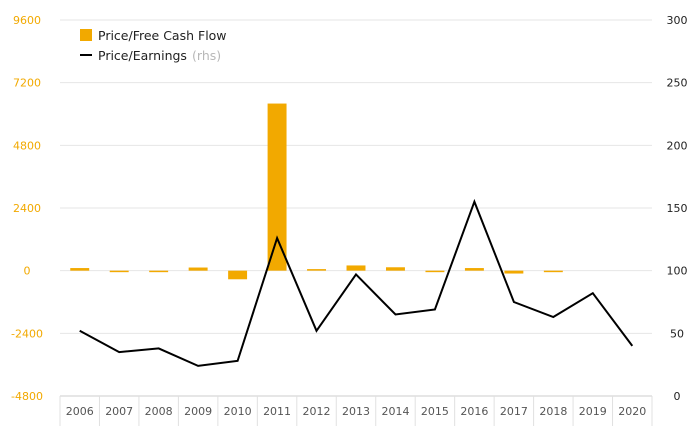 The width and height of the screenshot is (700, 433). What do you see at coordinates (27, 333) in the screenshot?
I see `left-tick-label: -2400` at bounding box center [27, 333].